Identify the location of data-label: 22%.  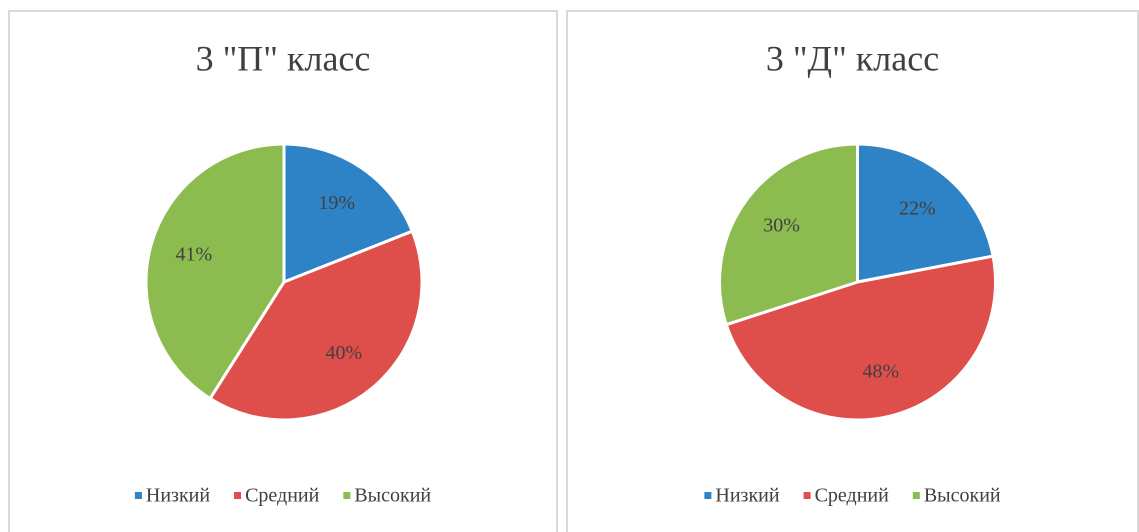
(917, 208).